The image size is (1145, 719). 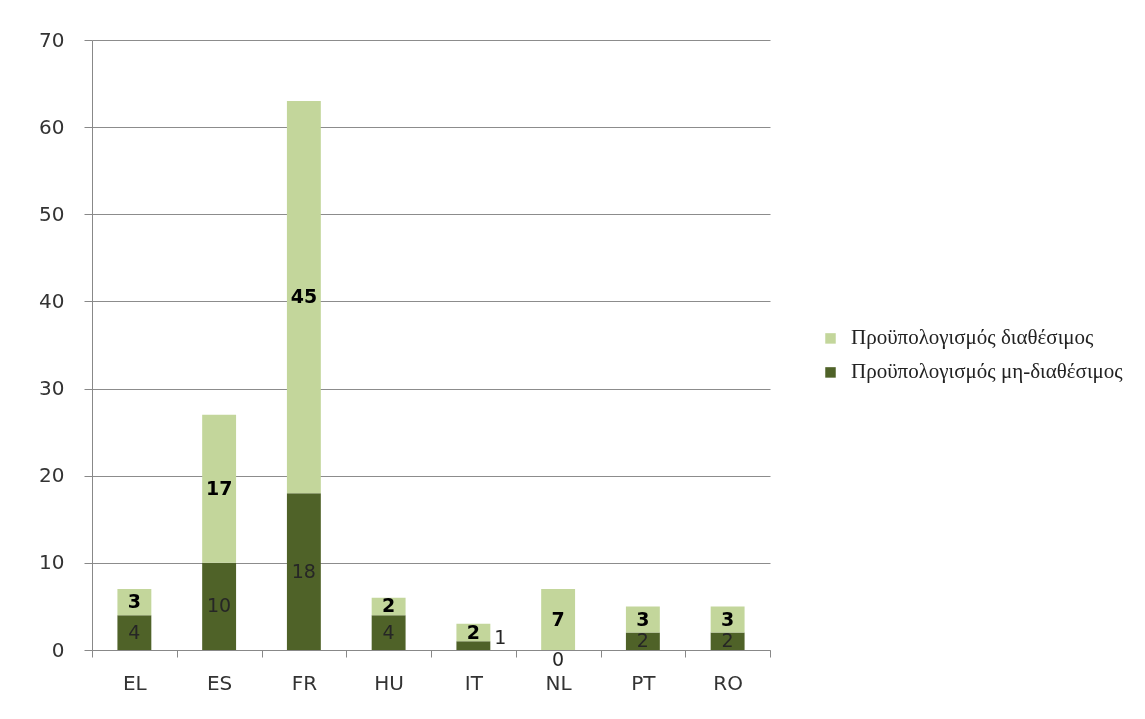 I want to click on data-label: 18, so click(x=303, y=570).